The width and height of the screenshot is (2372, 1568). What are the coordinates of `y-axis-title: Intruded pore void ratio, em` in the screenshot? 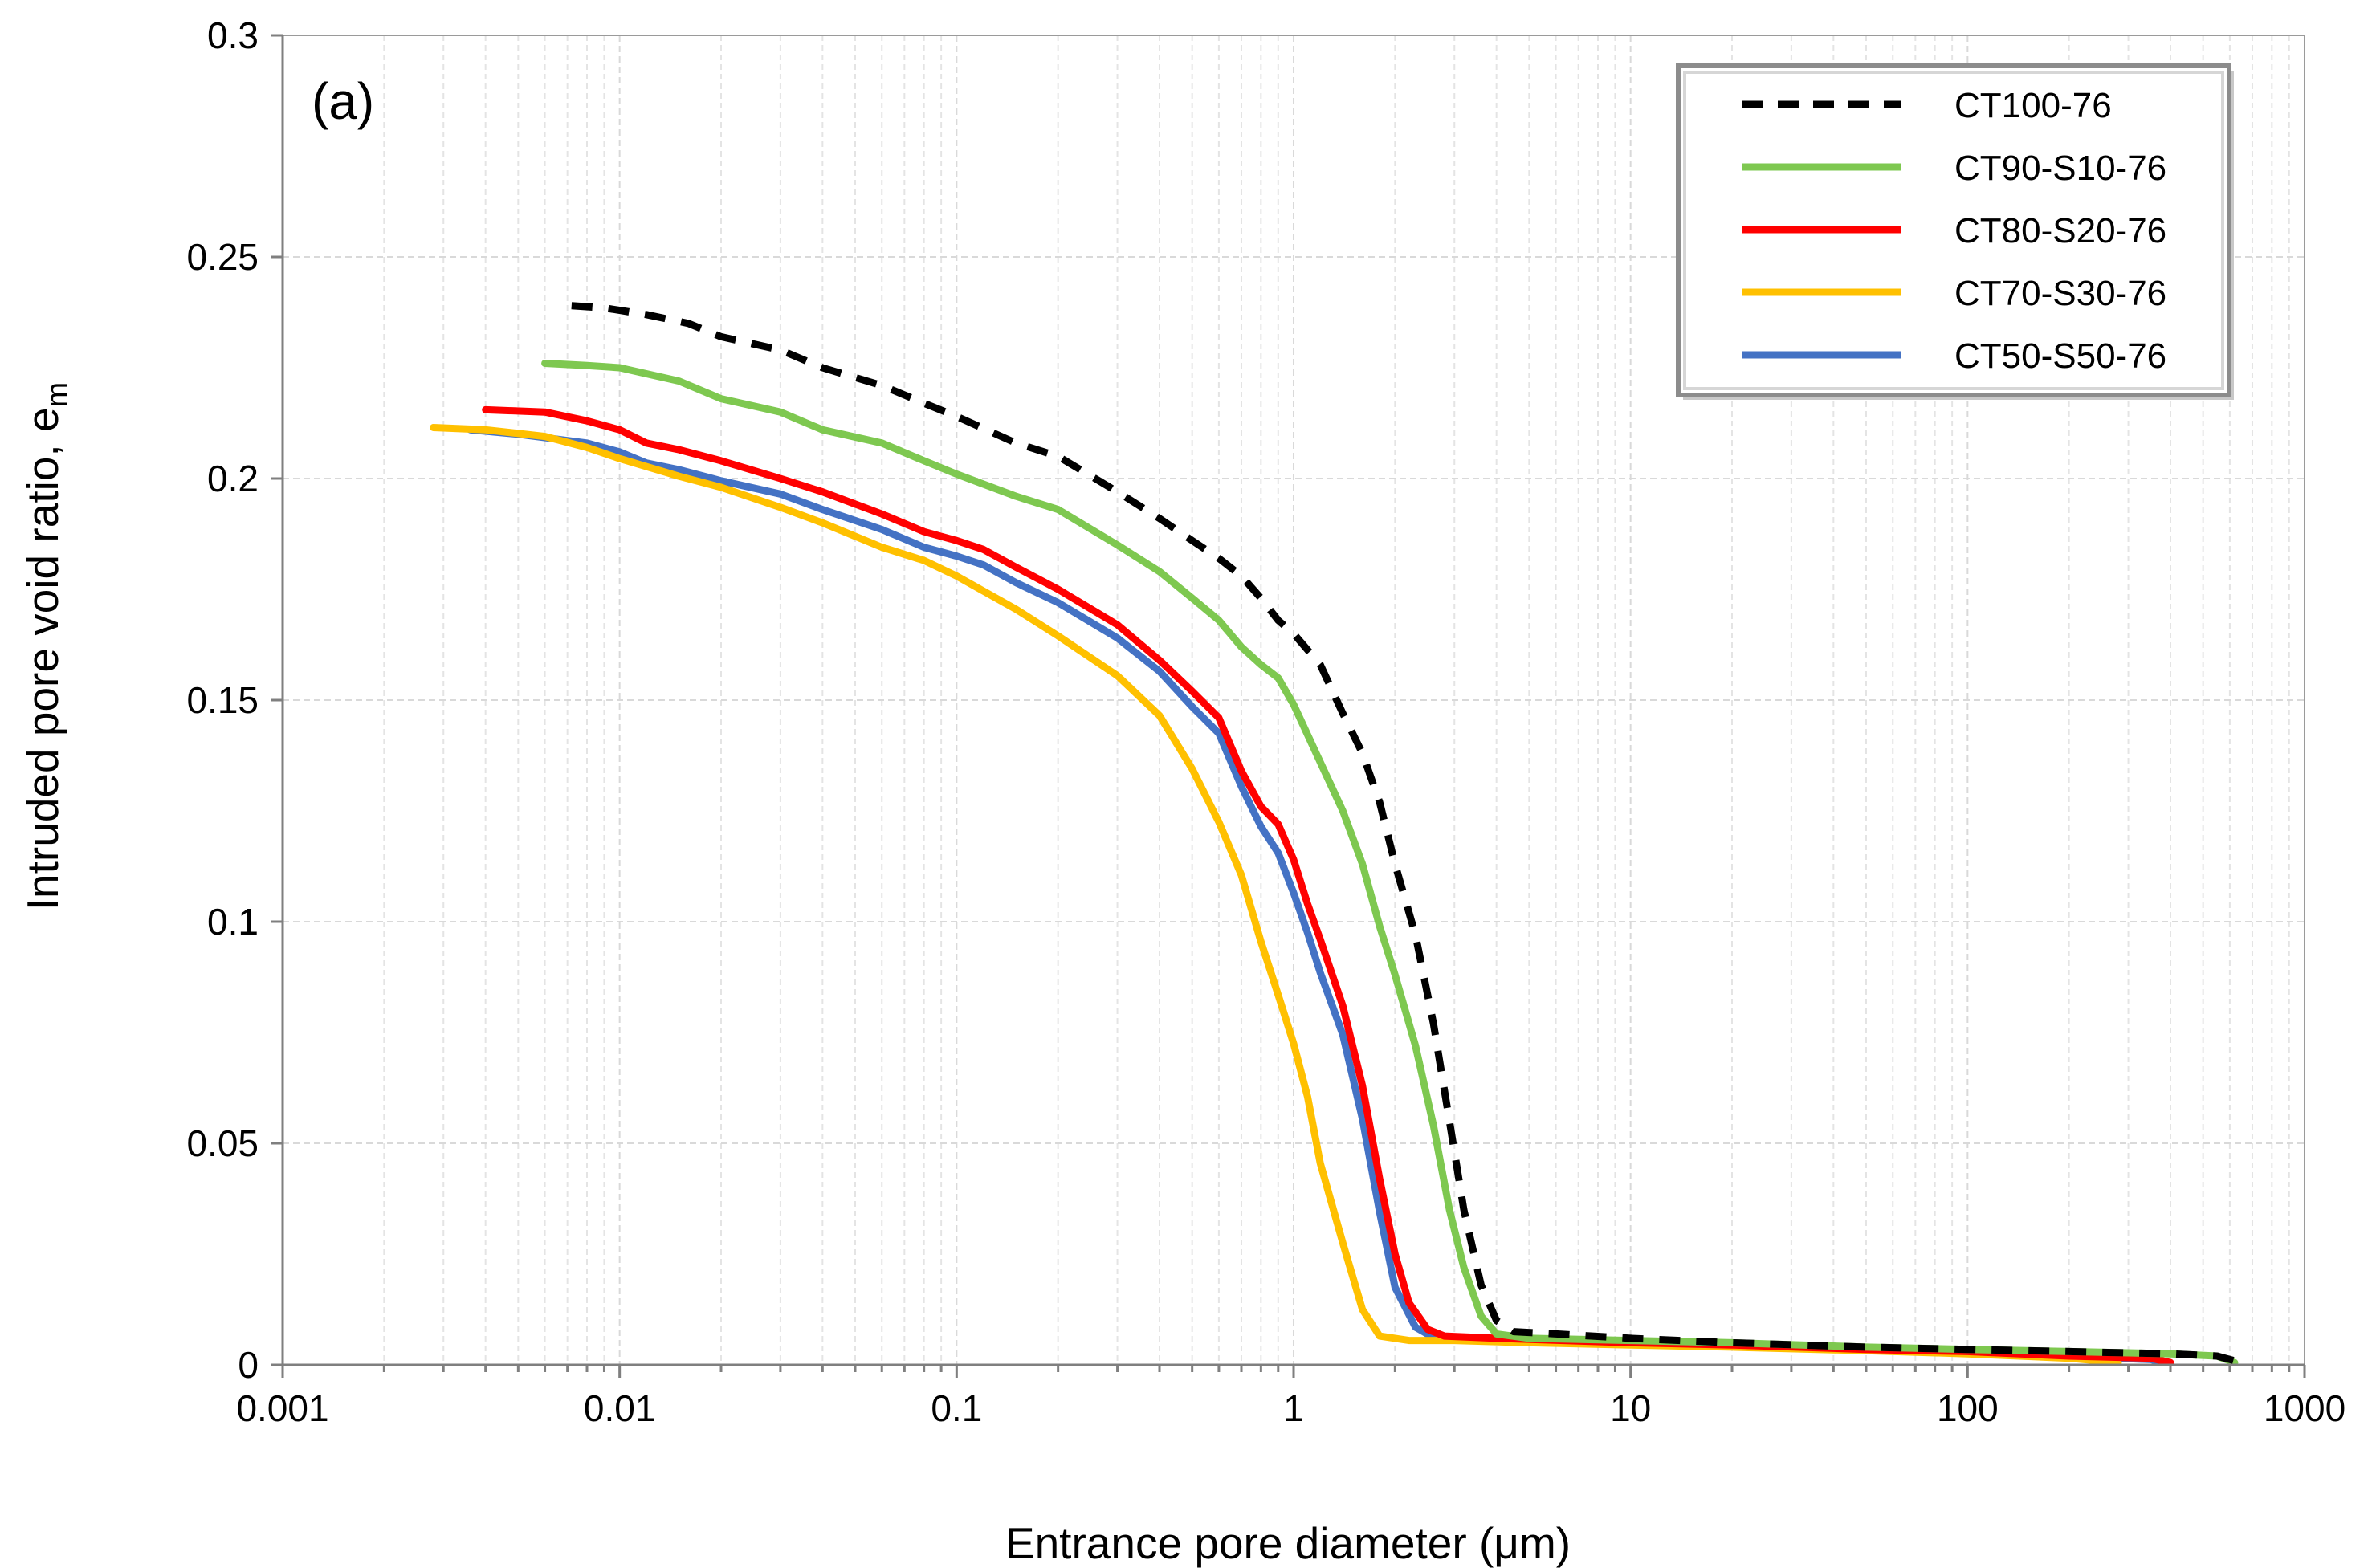 It's located at (46, 646).